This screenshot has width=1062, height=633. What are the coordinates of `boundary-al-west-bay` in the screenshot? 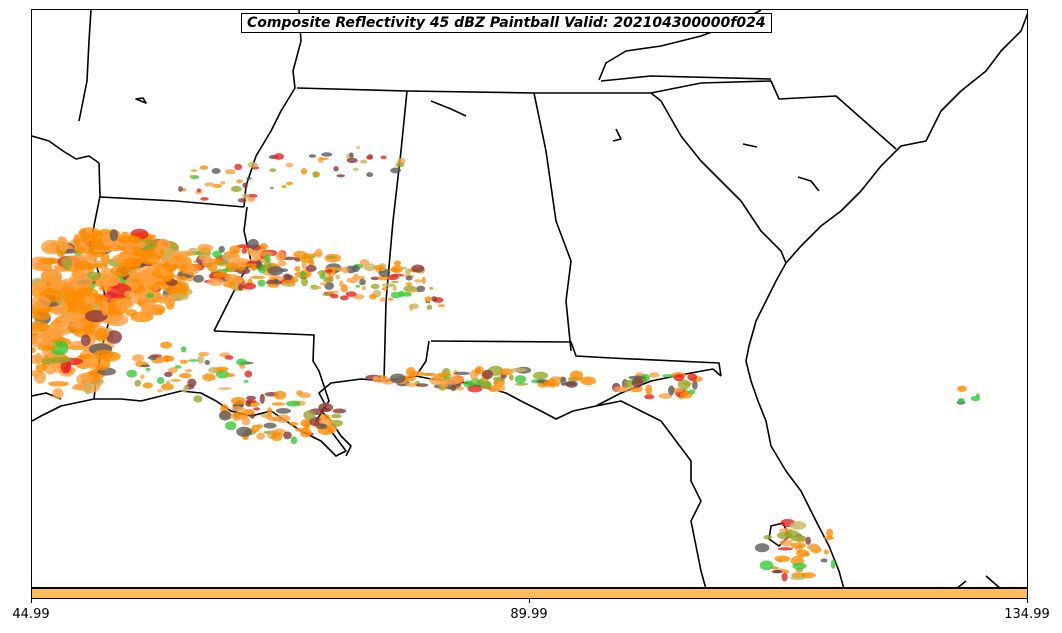 It's located at (422, 358).